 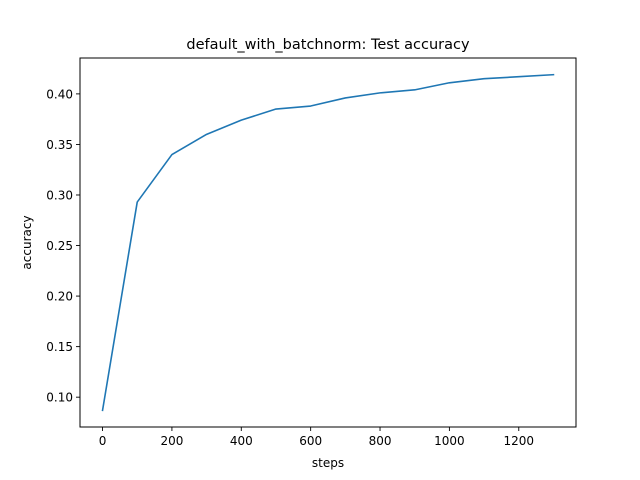 I want to click on x-tick-label: 400, so click(x=241, y=441).